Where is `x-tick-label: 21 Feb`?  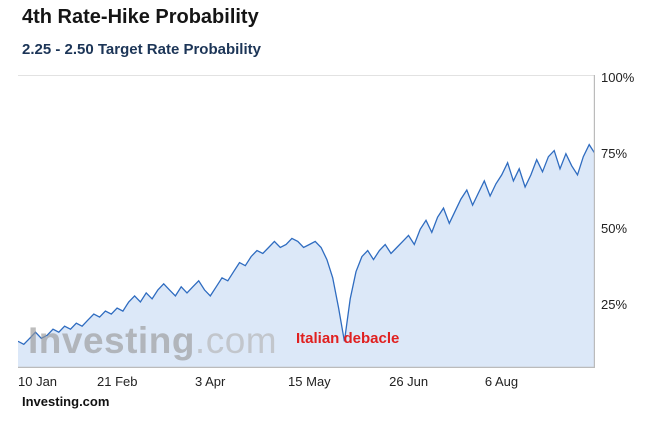
x-tick-label: 21 Feb is located at coordinates (117, 381).